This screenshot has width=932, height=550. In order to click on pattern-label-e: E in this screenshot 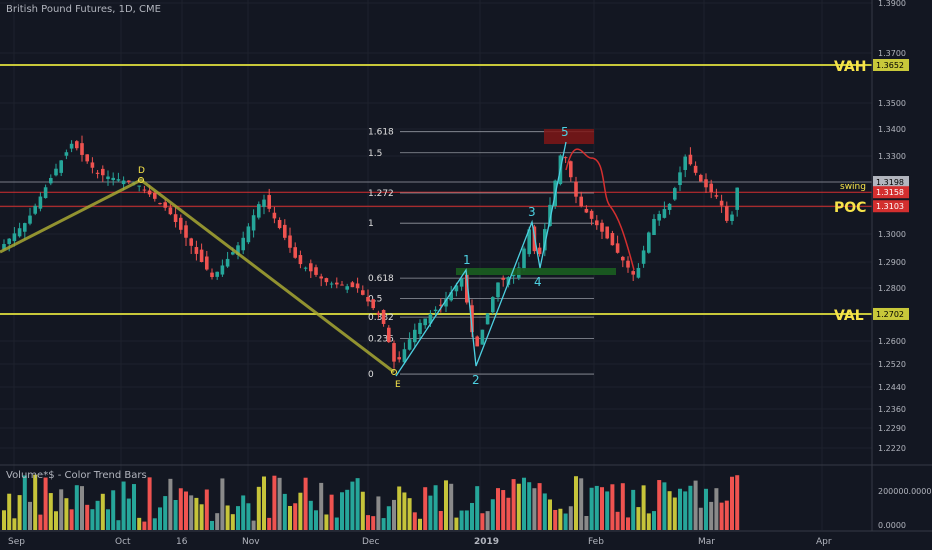, I will do `click(398, 385)`.